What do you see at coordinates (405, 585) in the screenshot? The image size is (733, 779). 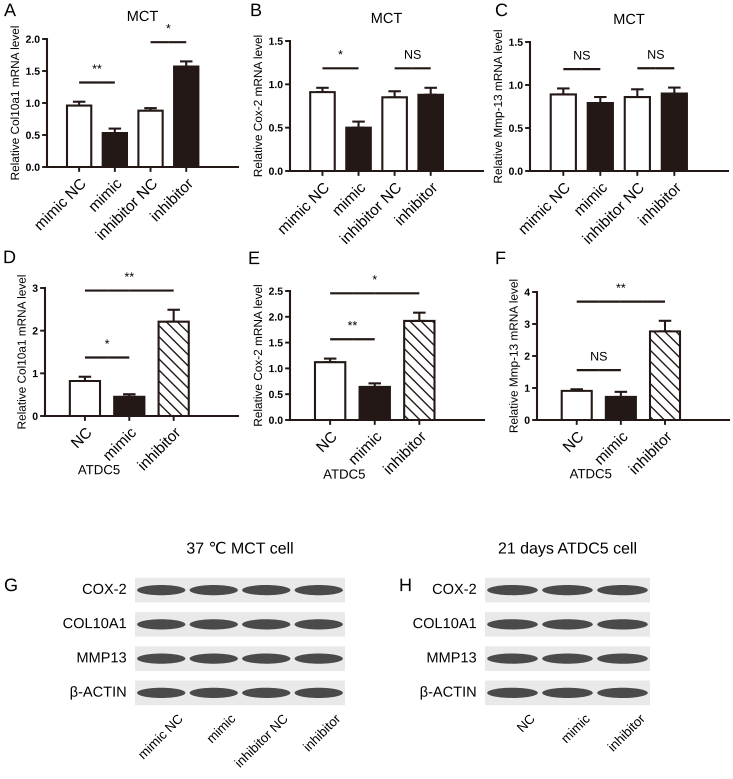 I see `text: H` at bounding box center [405, 585].